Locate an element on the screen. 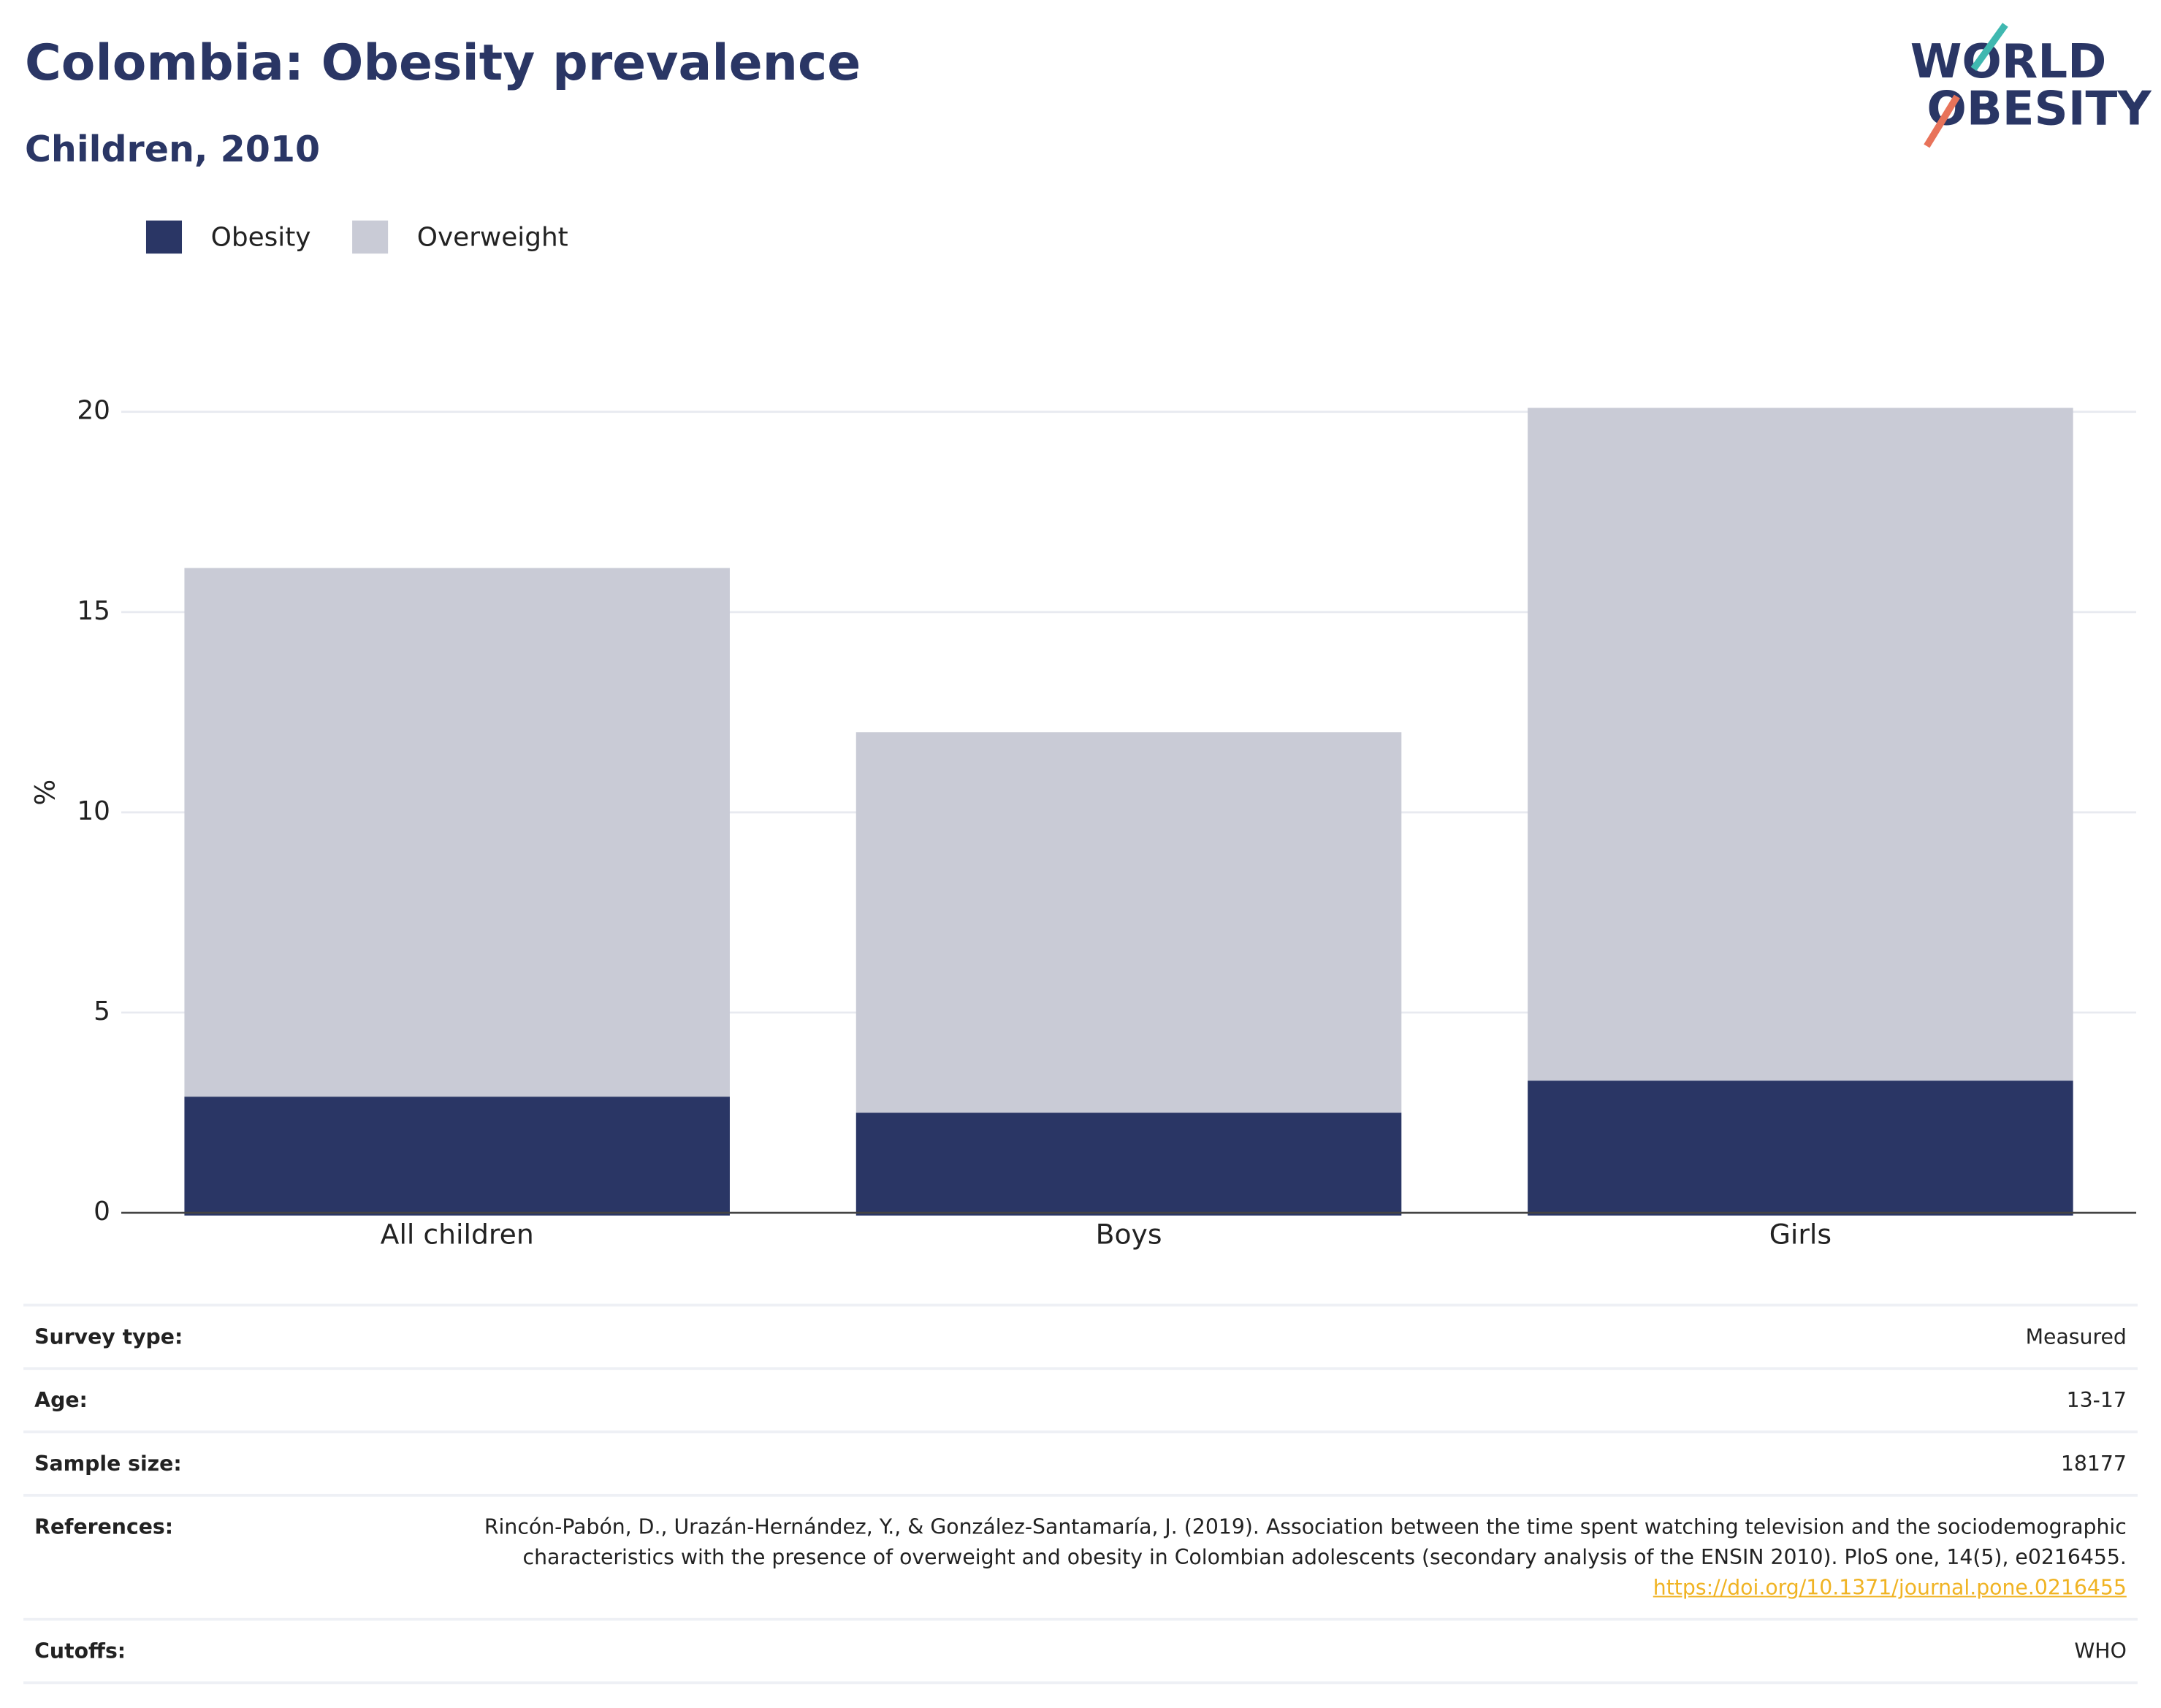  chart-subtitle: Children, 2010 is located at coordinates (173, 149).